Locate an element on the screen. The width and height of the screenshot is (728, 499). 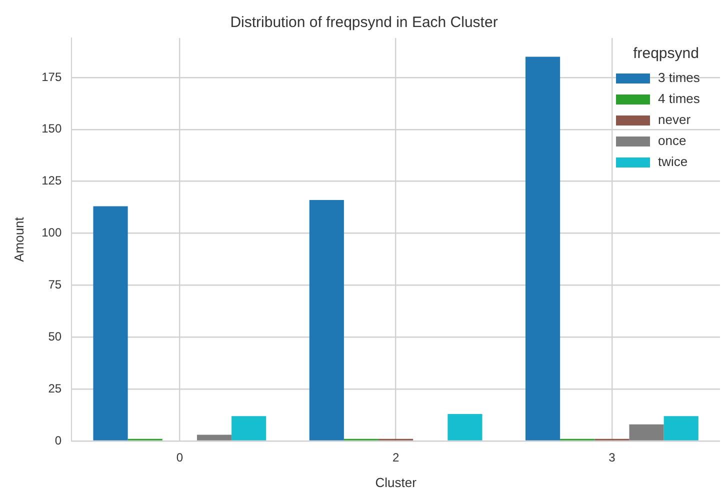
legend-label: 3 times is located at coordinates (679, 78).